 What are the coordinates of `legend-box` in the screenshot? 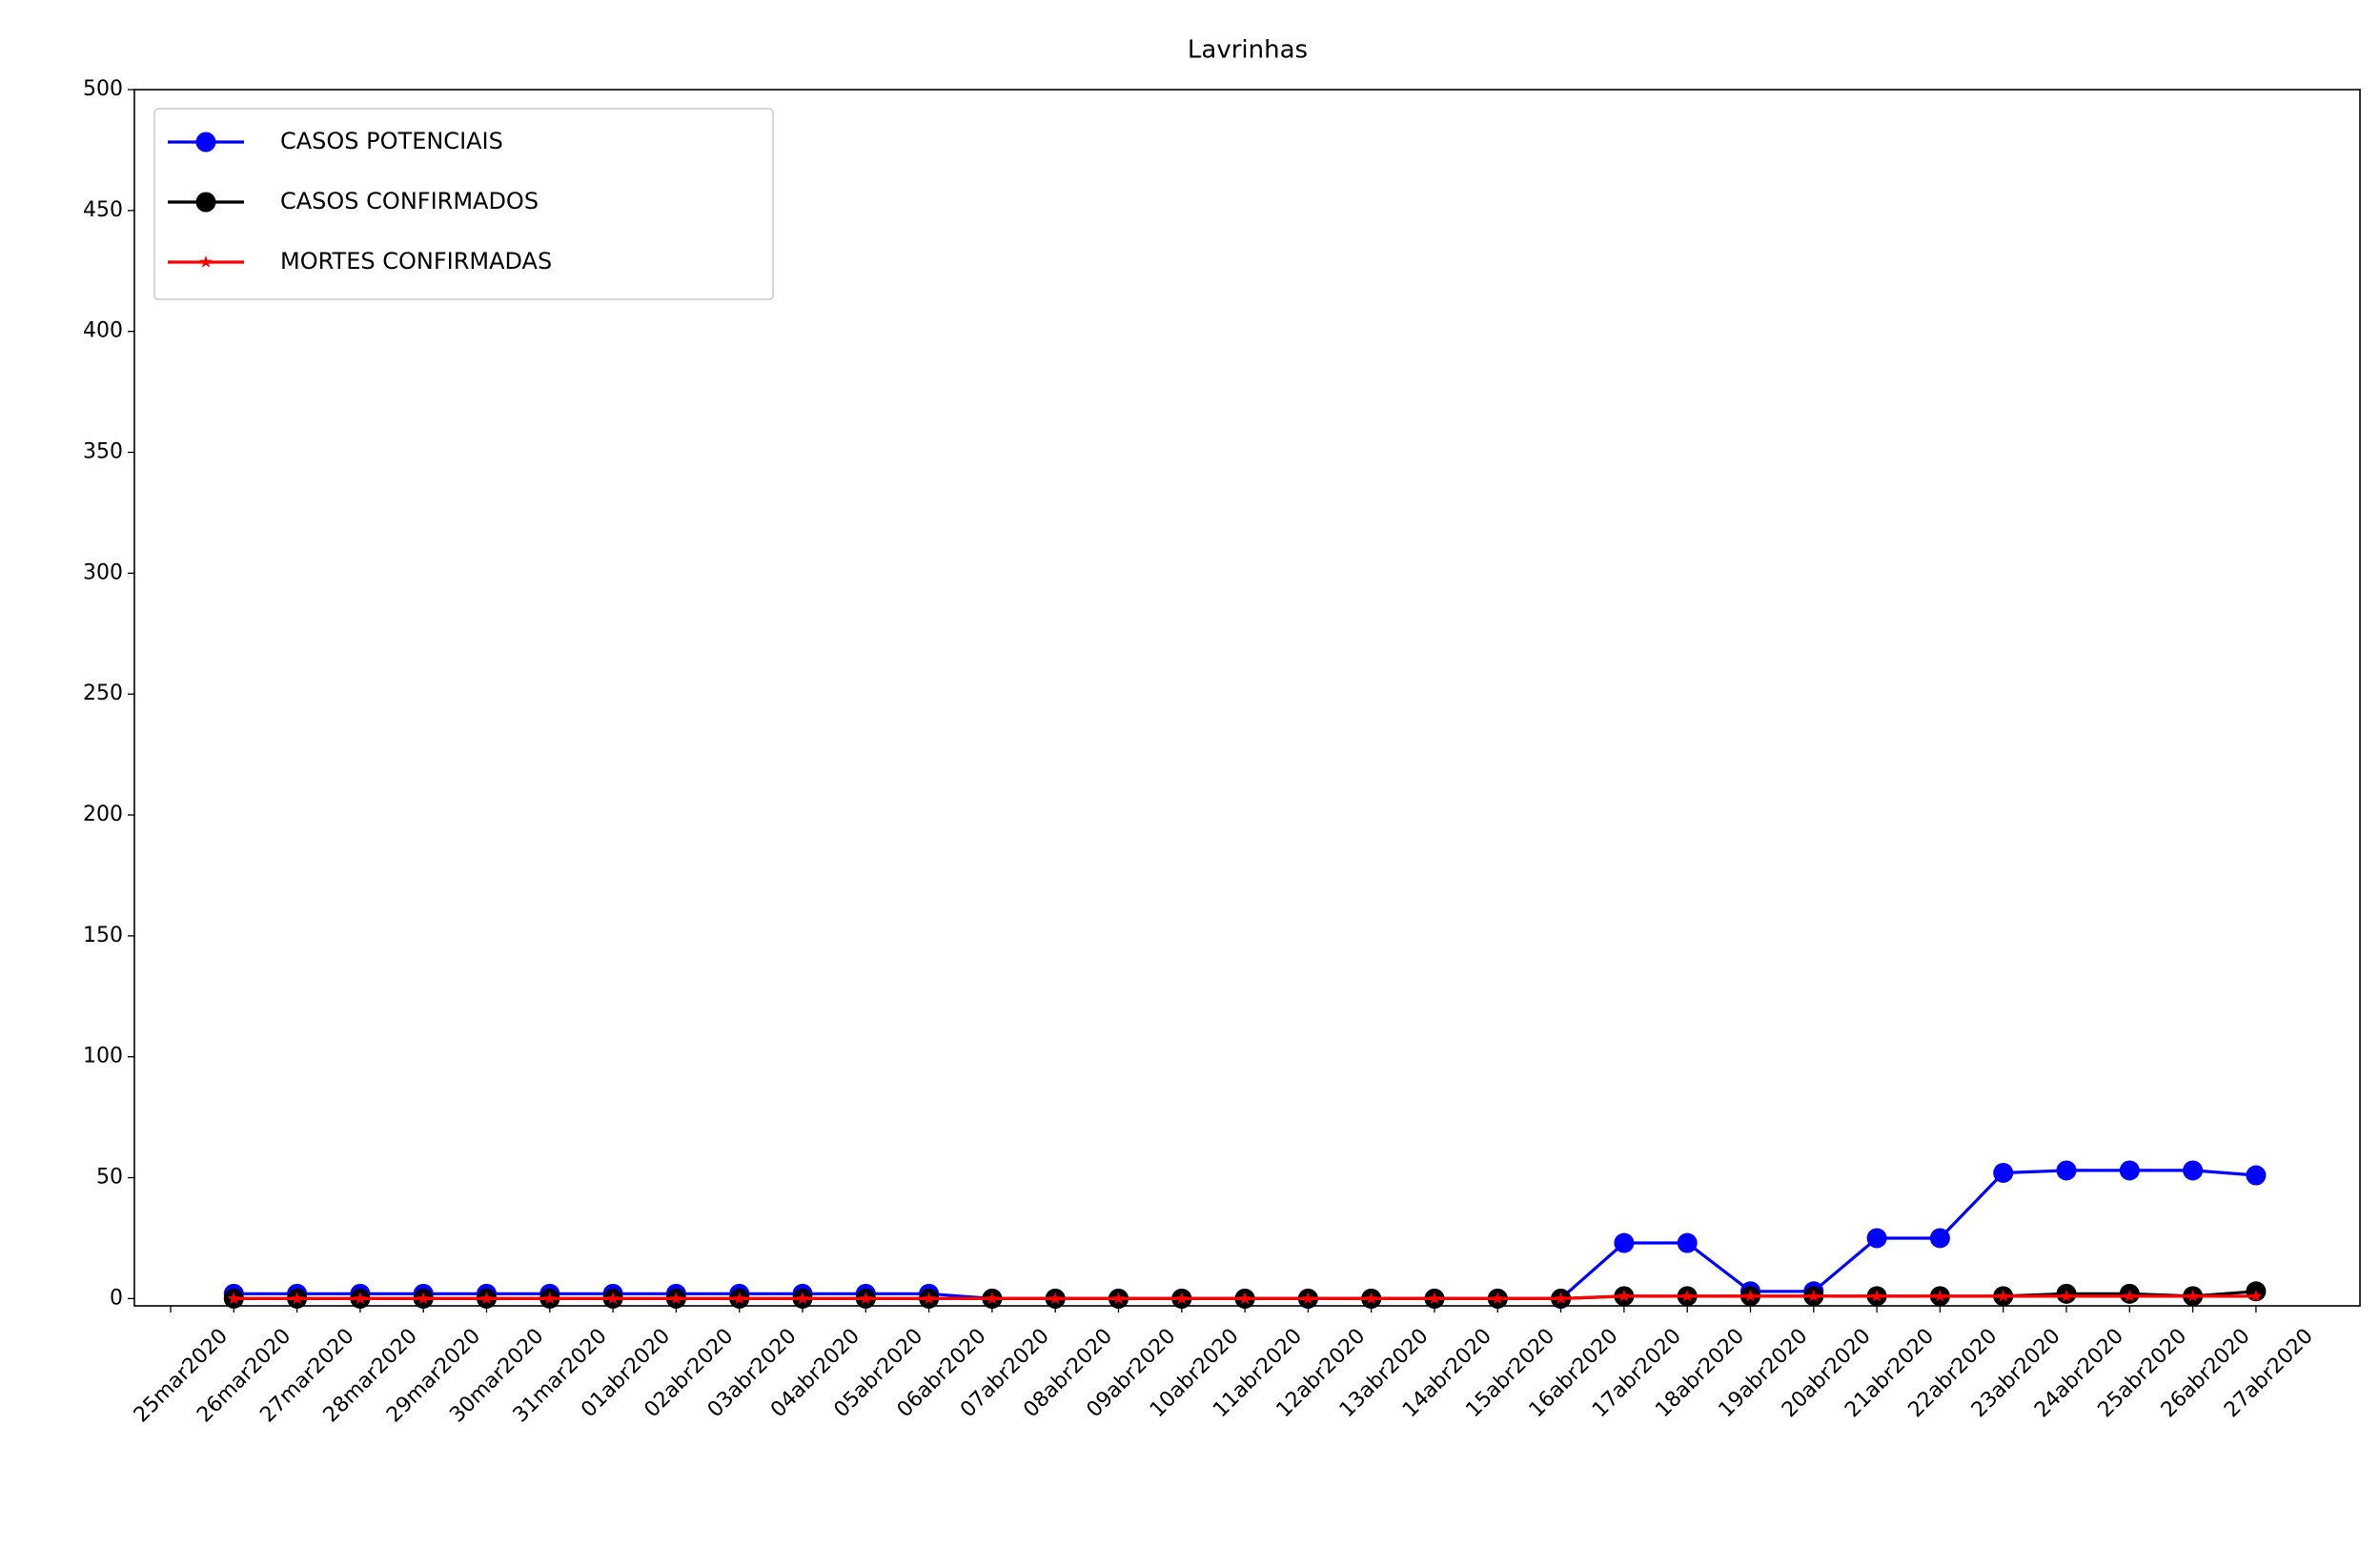 It's located at (463, 204).